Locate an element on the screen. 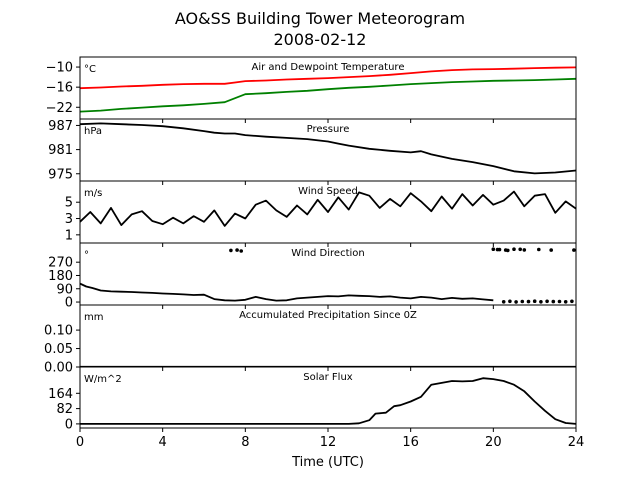 This screenshot has width=640, height=480. y-tick-label-wind_speed: 1 is located at coordinates (69, 235).